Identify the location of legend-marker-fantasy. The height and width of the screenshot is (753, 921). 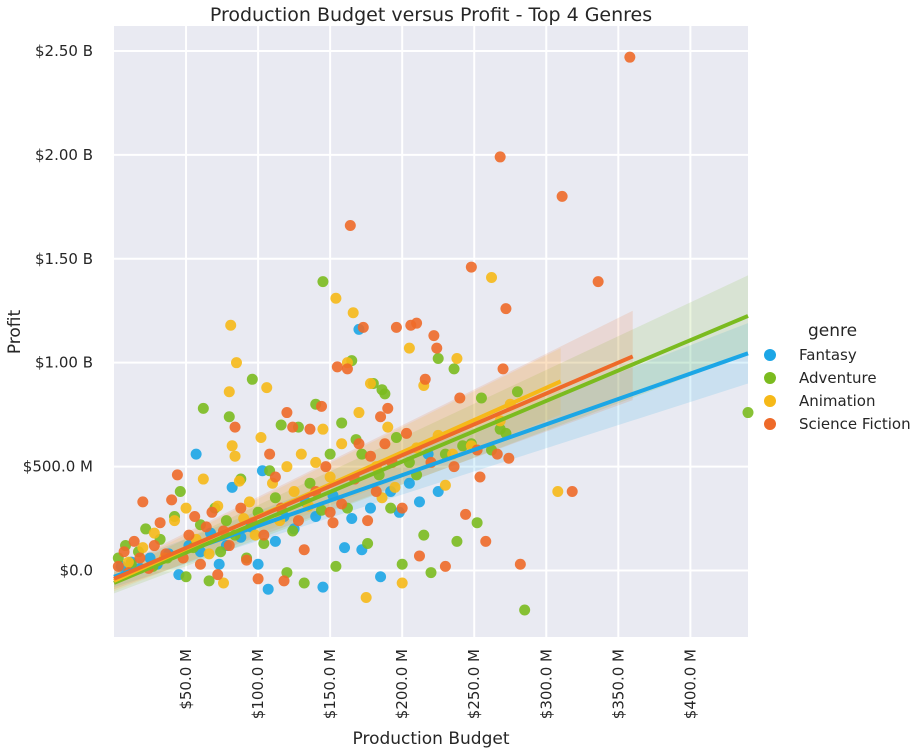
(770, 355).